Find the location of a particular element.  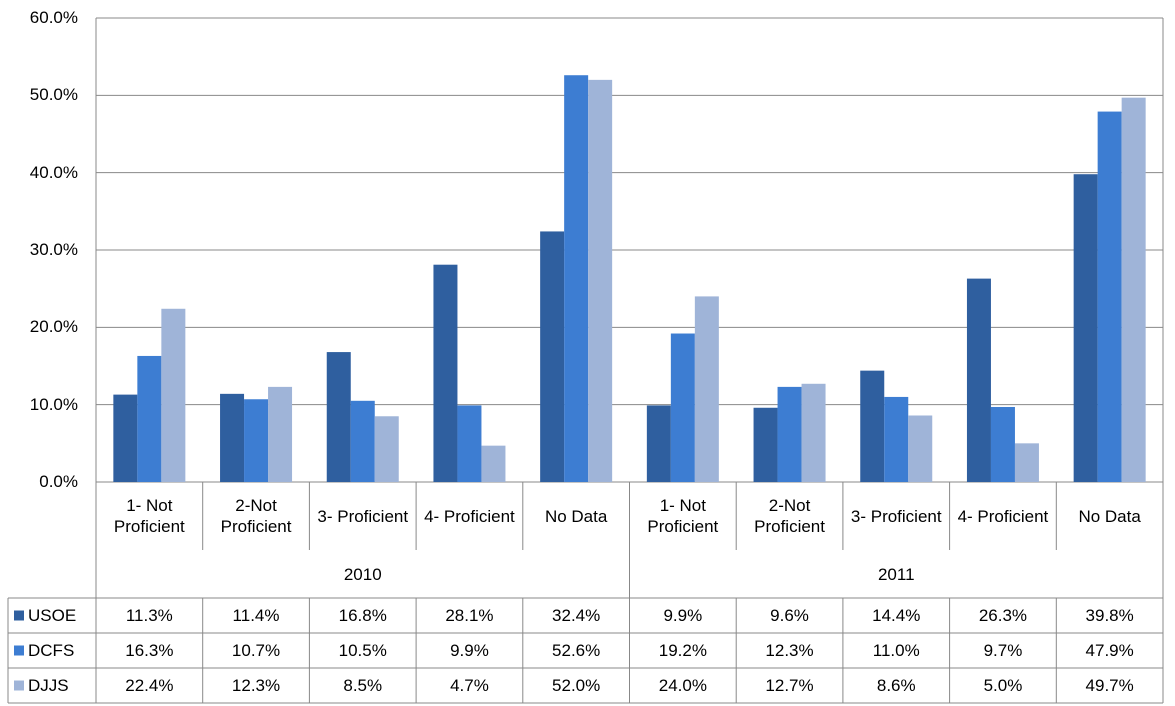

table-cell: 22.4% is located at coordinates (149, 685).